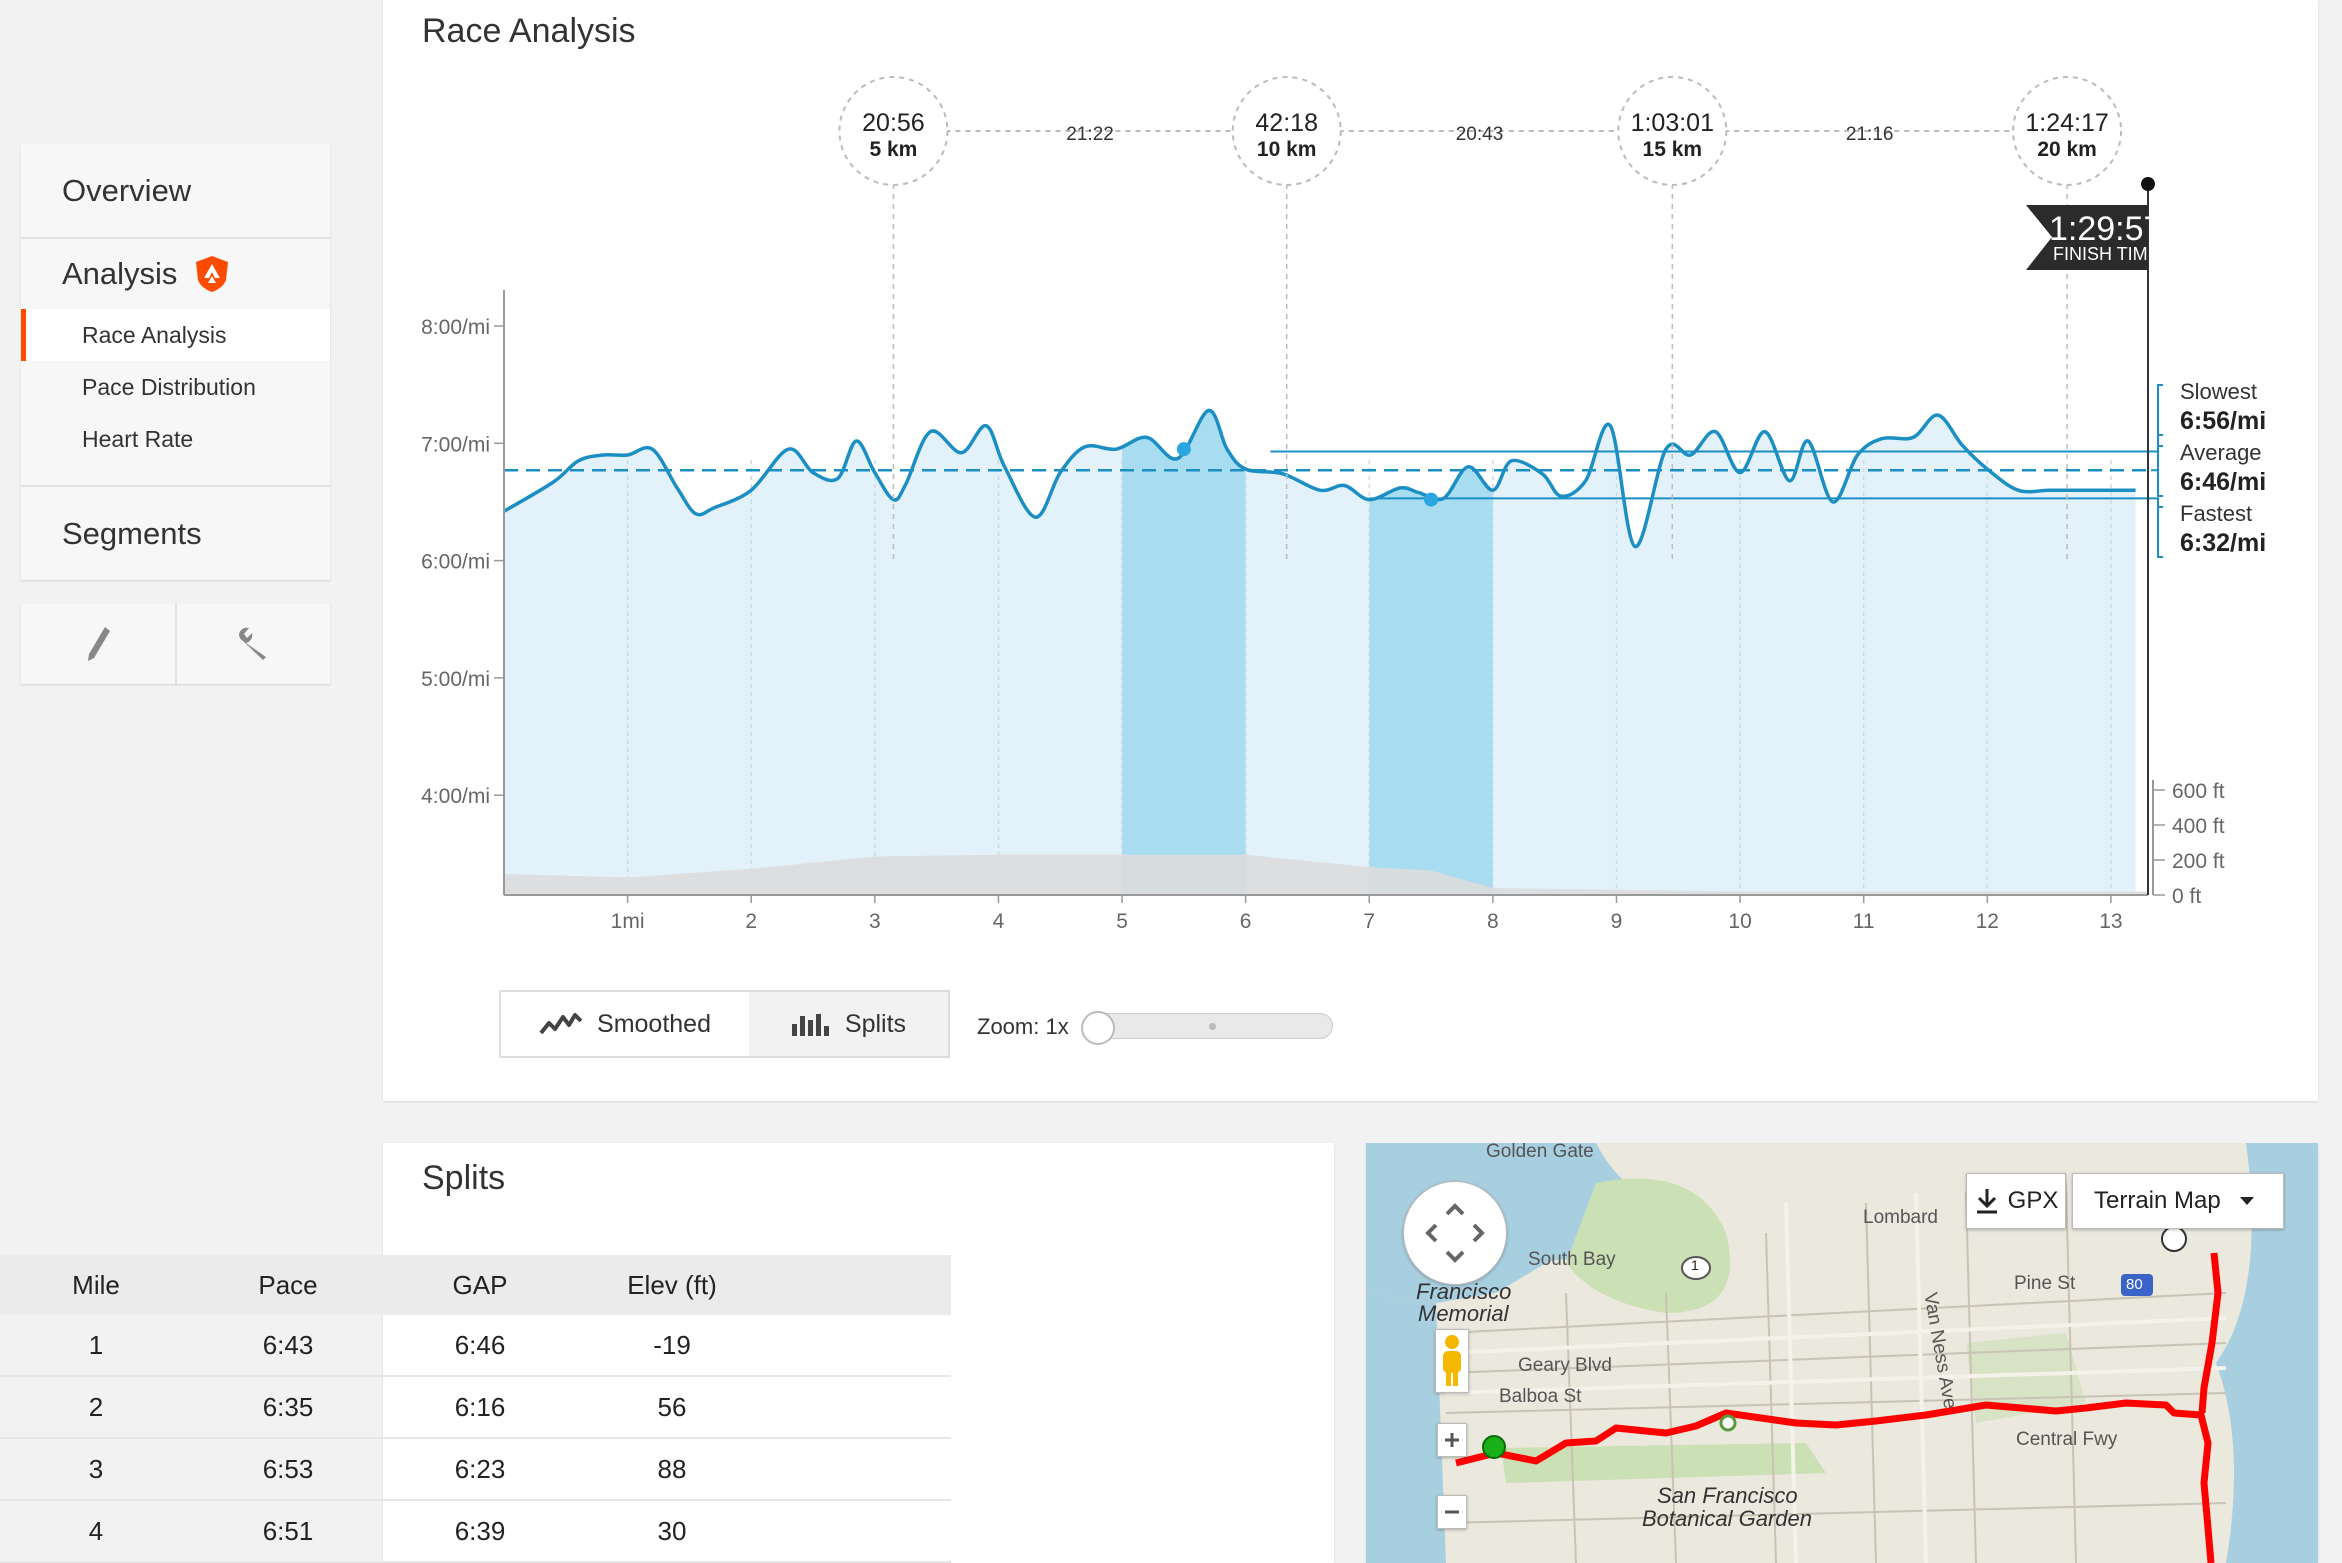 Image resolution: width=2342 pixels, height=1563 pixels. What do you see at coordinates (1565, 1365) in the screenshot?
I see `map-label: Geary Blvd` at bounding box center [1565, 1365].